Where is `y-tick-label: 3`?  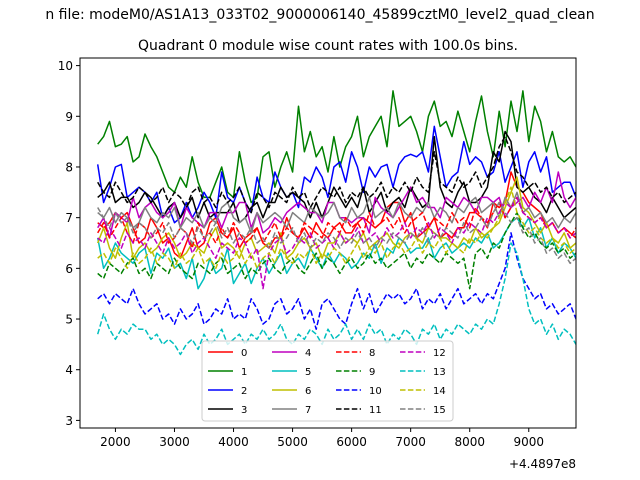
y-tick-label: 3 is located at coordinates (69, 421).